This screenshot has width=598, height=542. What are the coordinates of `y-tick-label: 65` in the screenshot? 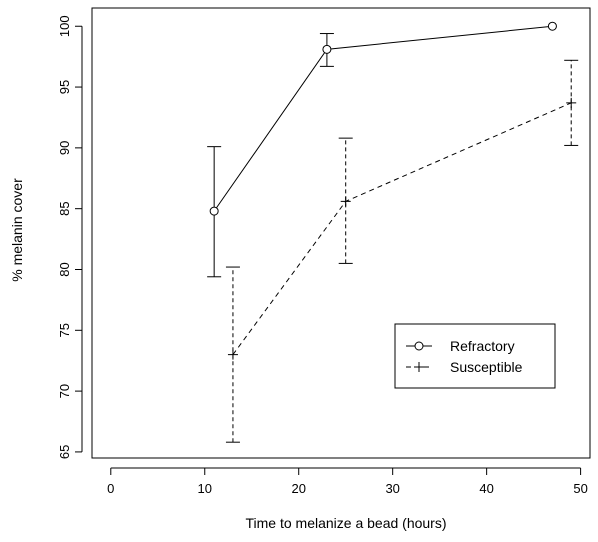 It's located at (64, 452).